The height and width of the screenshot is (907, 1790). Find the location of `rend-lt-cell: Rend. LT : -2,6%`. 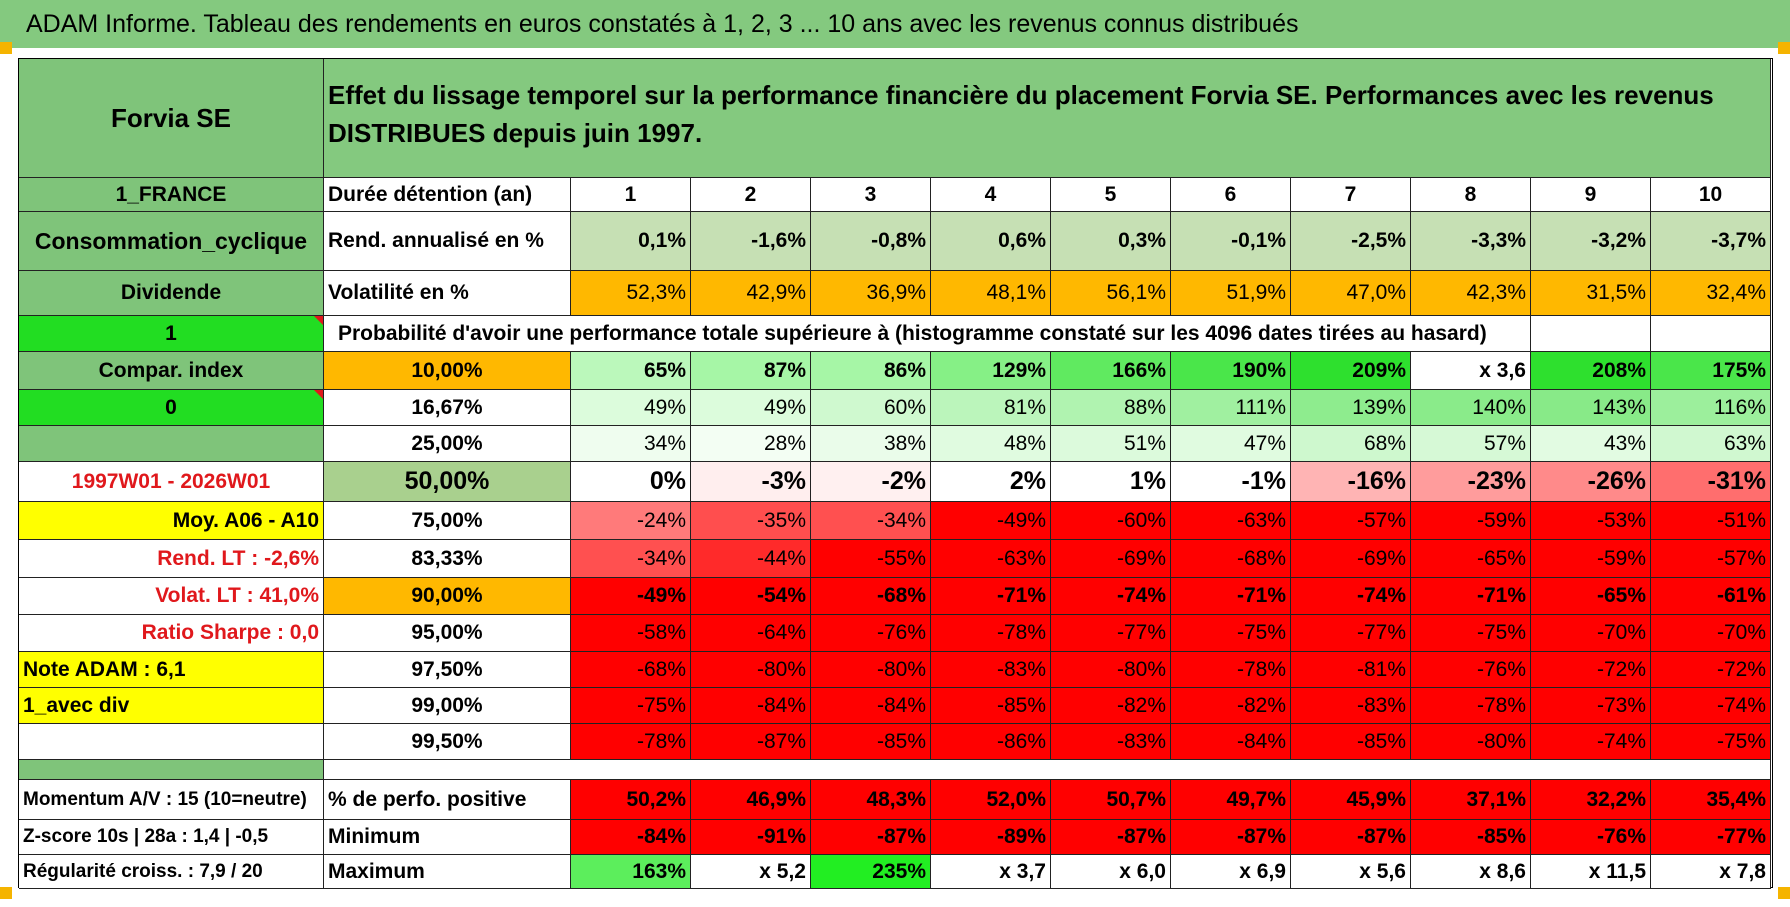

rend-lt-cell: Rend. LT : -2,6% is located at coordinates (171, 559).